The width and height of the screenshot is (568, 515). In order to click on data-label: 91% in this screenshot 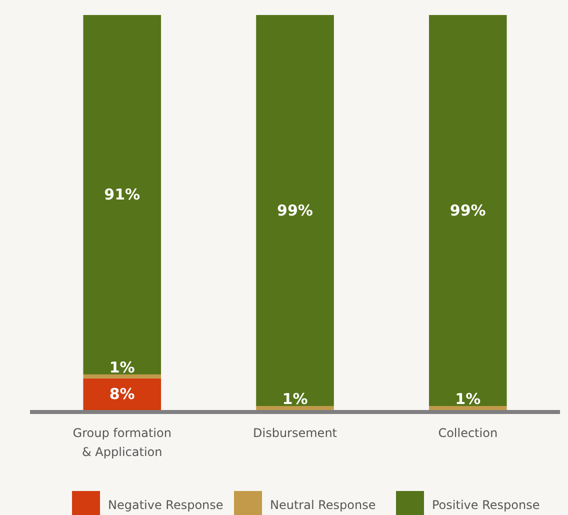, I will do `click(122, 195)`.